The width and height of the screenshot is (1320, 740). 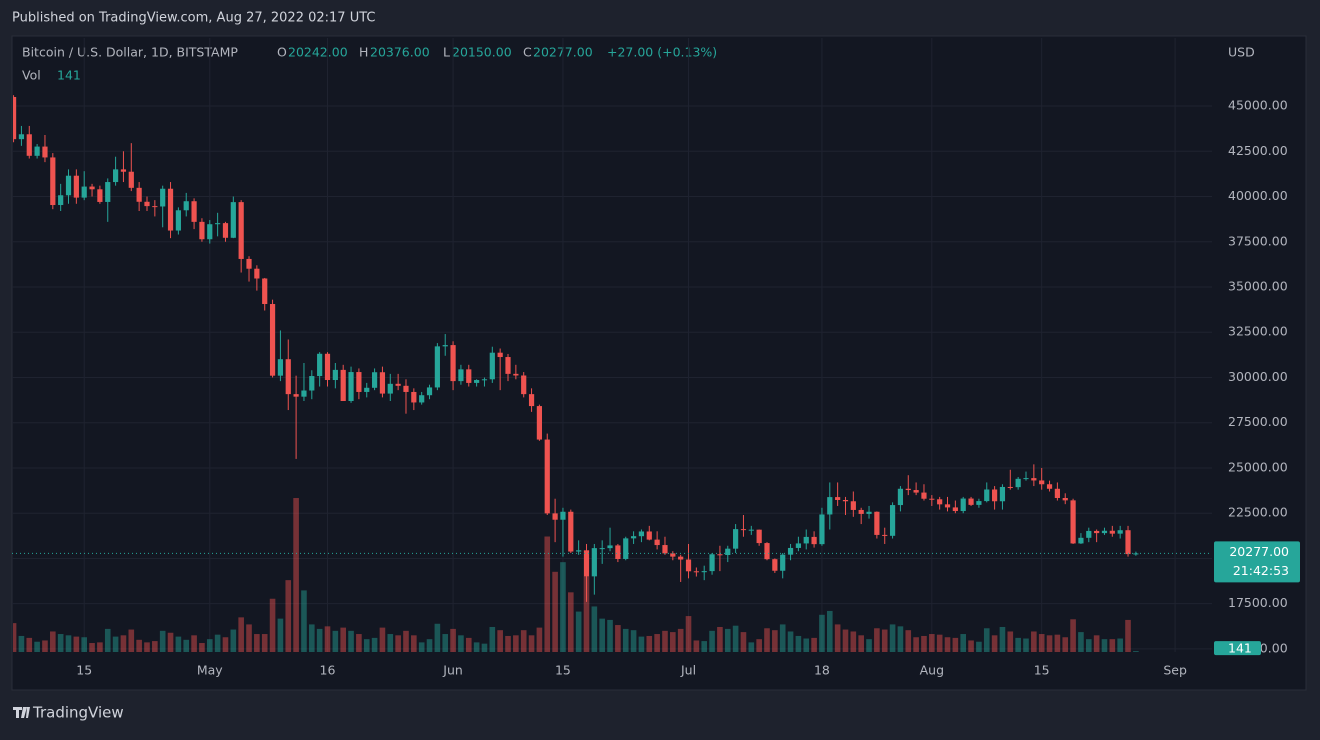 I want to click on footer-logo: TradingView, so click(x=68, y=713).